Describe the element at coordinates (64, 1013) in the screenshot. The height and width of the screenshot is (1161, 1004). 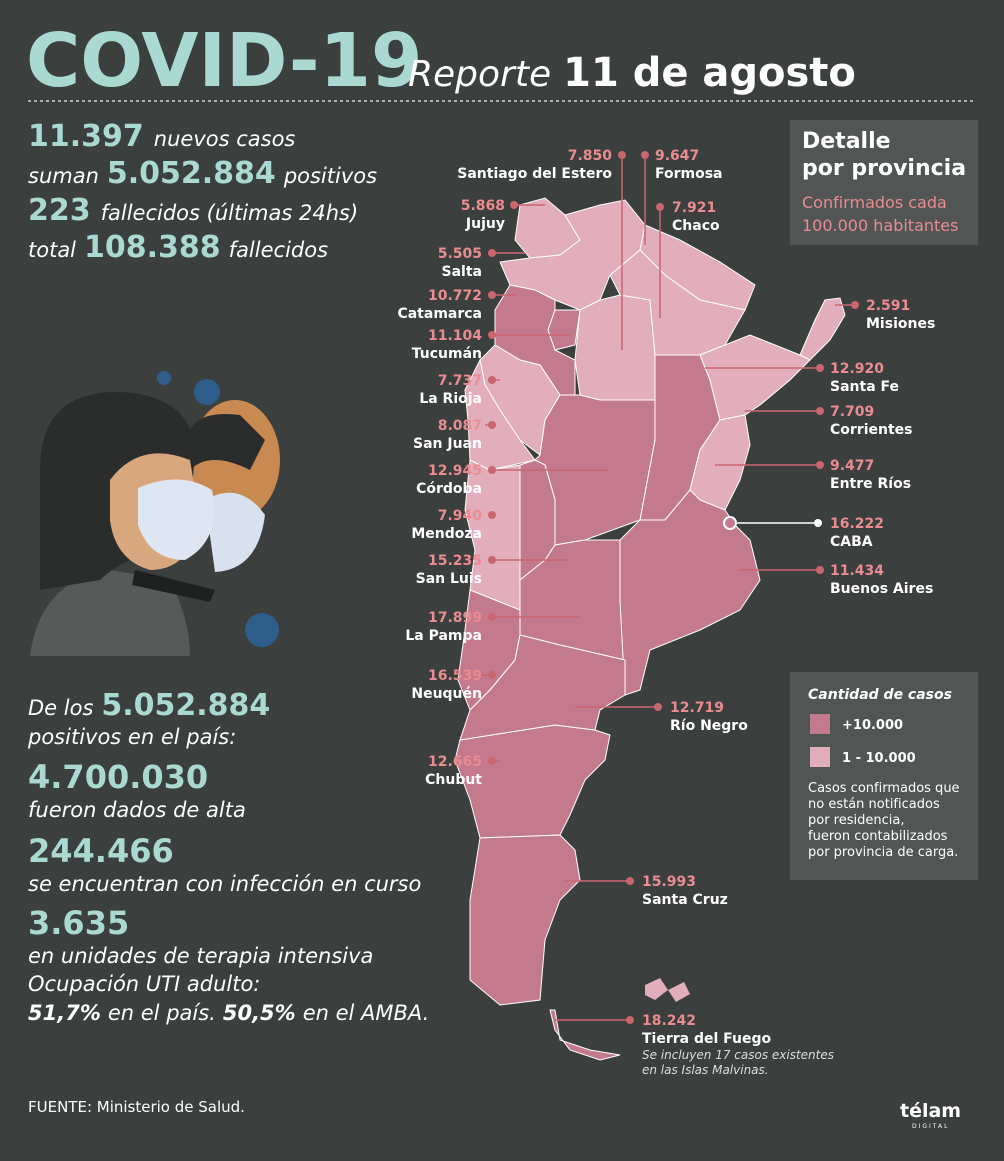
I see `uti-value: 51,7%` at that location.